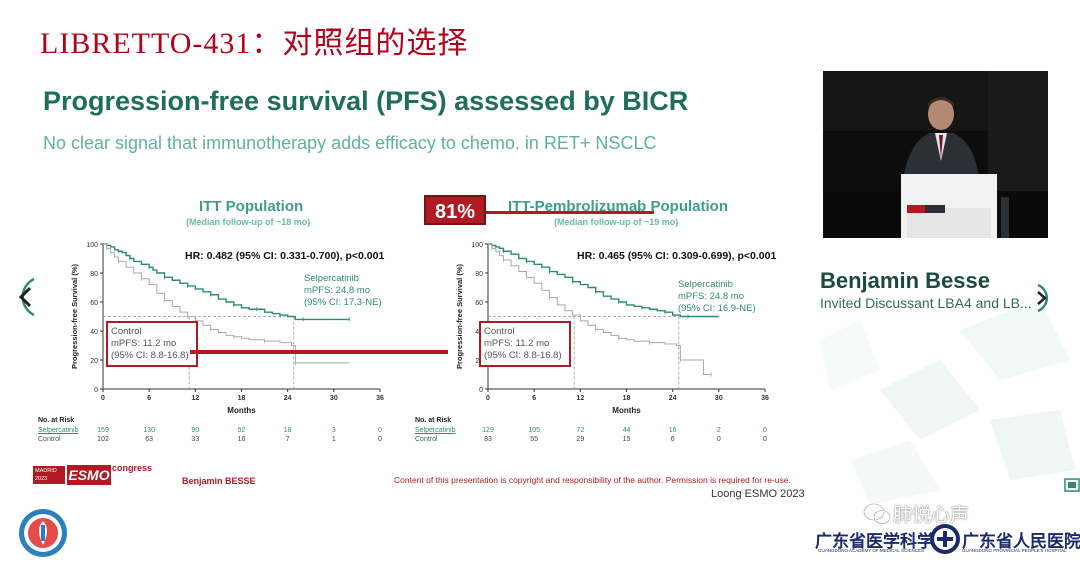 The width and height of the screenshot is (1080, 563). What do you see at coordinates (626, 439) in the screenshot?
I see `risk-count-control: 15` at bounding box center [626, 439].